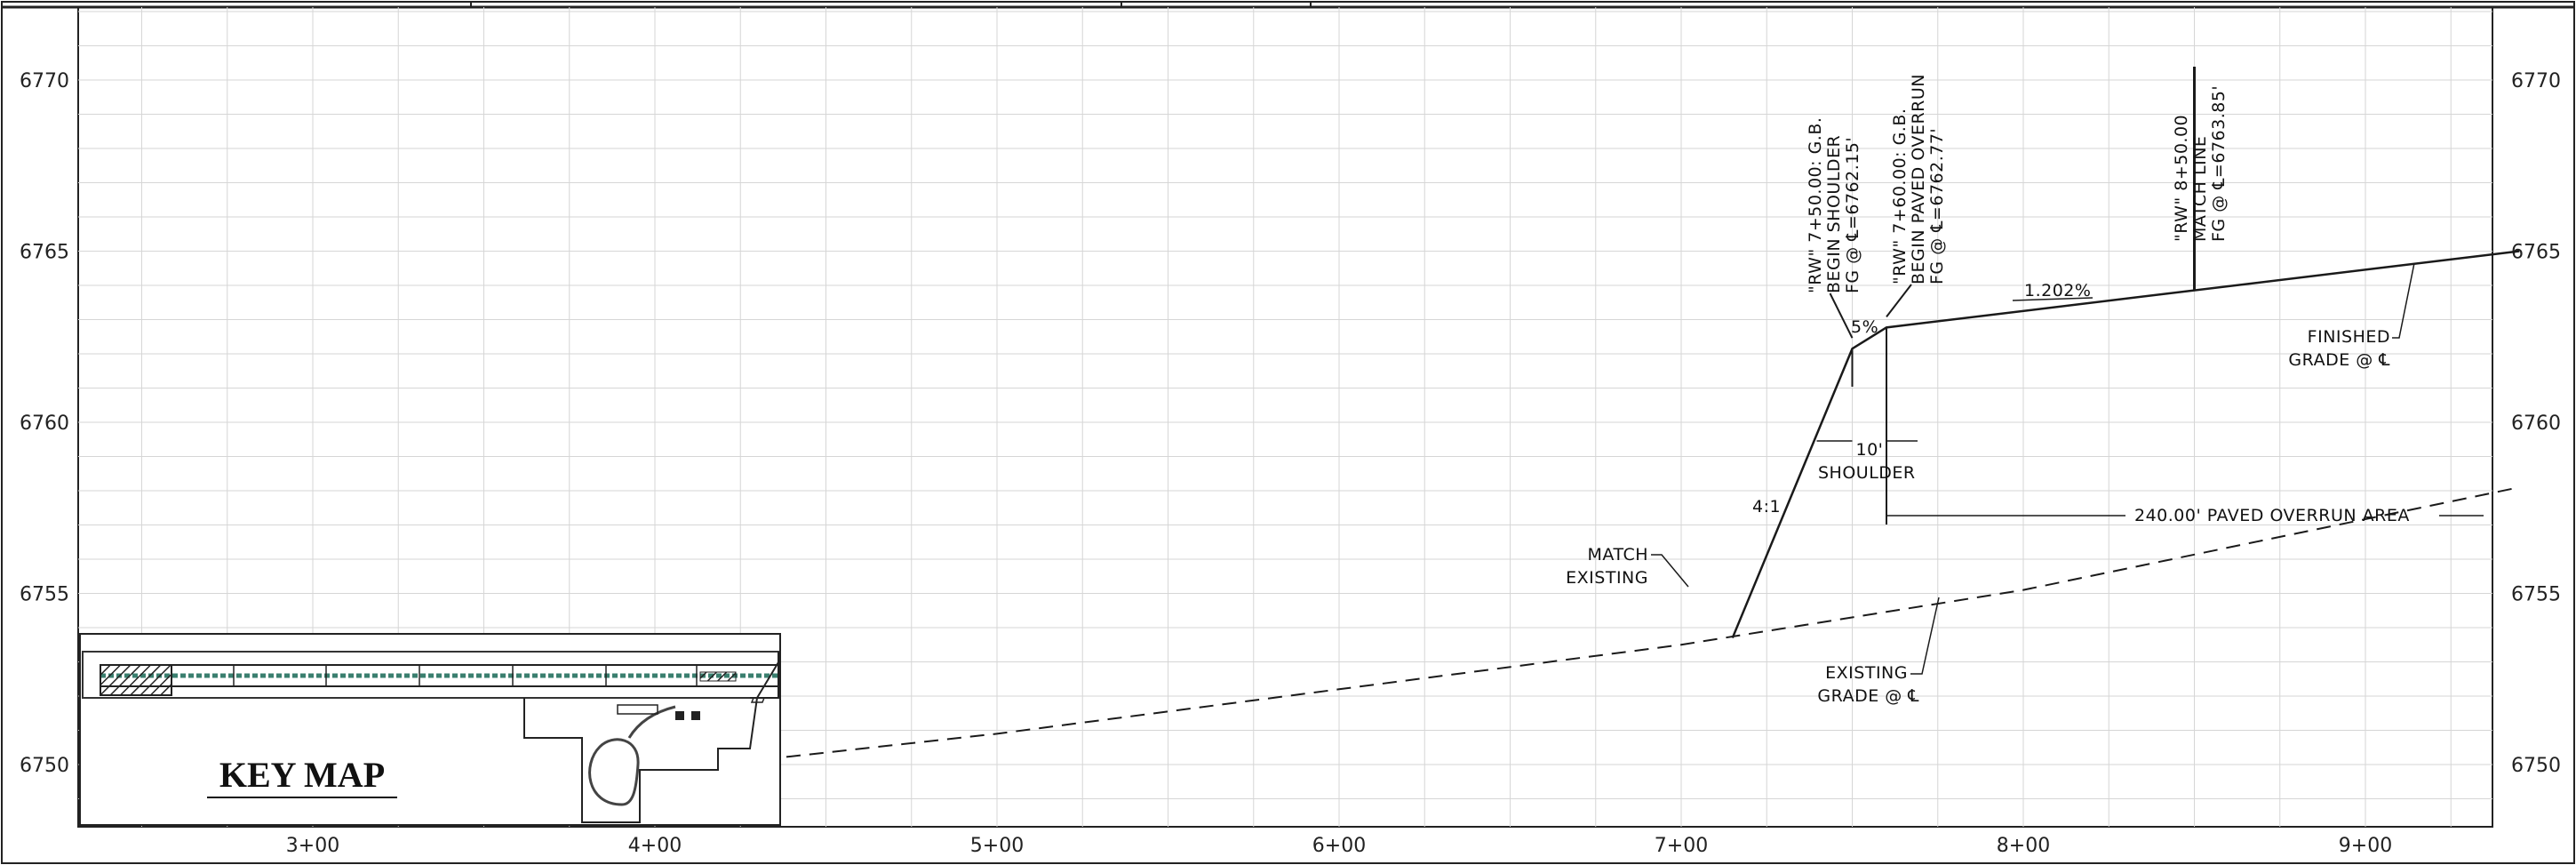  Describe the element at coordinates (1816, 205) in the screenshot. I see `begin-shoulder-line-1: "RW" 7+50.00: G.B.` at that location.